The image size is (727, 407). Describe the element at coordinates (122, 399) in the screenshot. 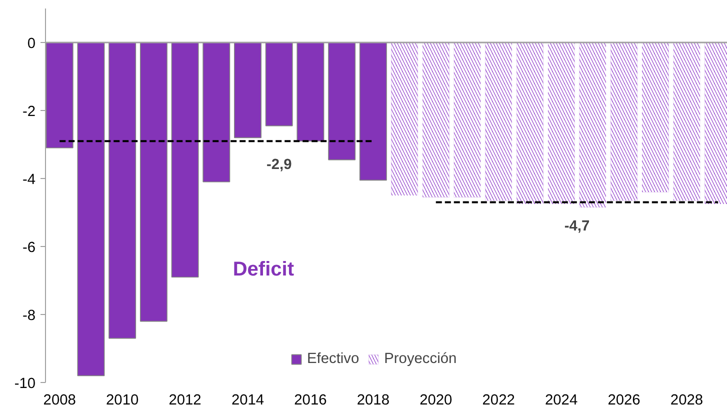

I see `x-tick-label: 2010` at that location.